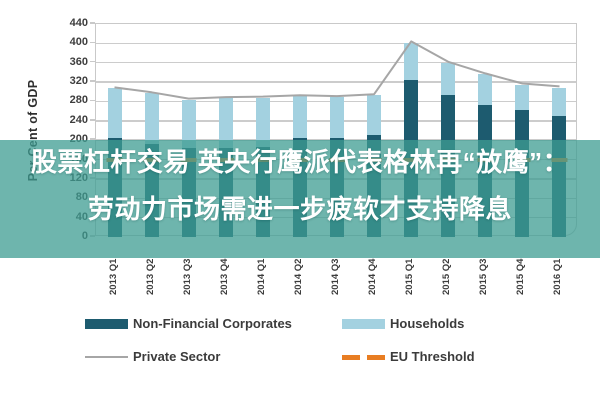 The image size is (600, 400). Describe the element at coordinates (78, 42) in the screenshot. I see `y-tick-label: 400` at that location.